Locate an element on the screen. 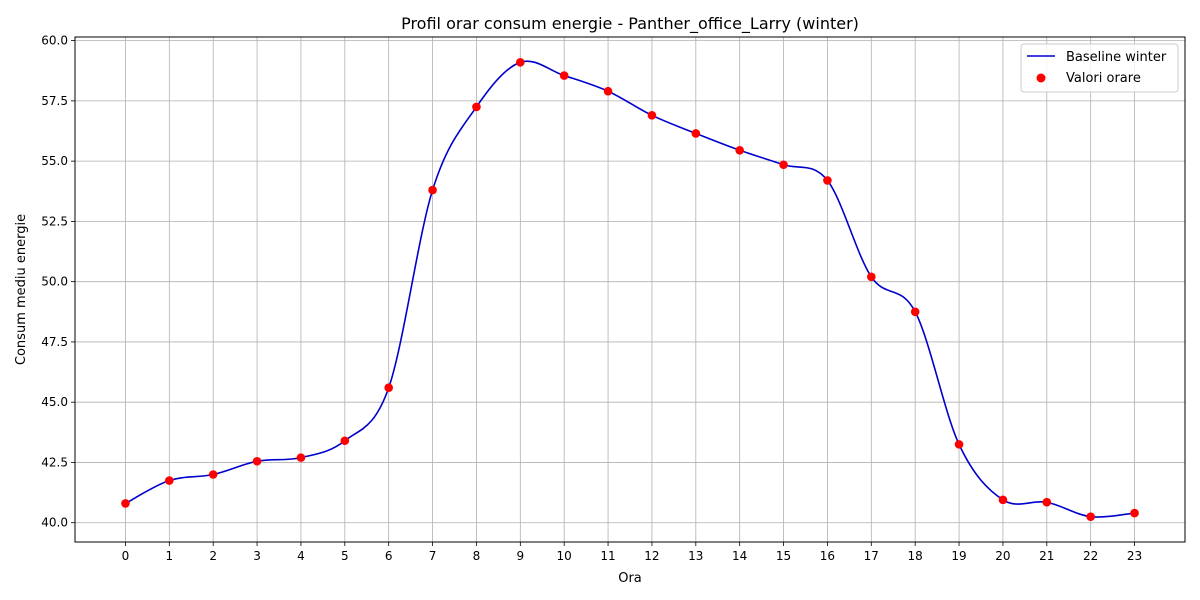 This screenshot has height=600, width=1200. y-tick-label: 45.0 is located at coordinates (54, 402).